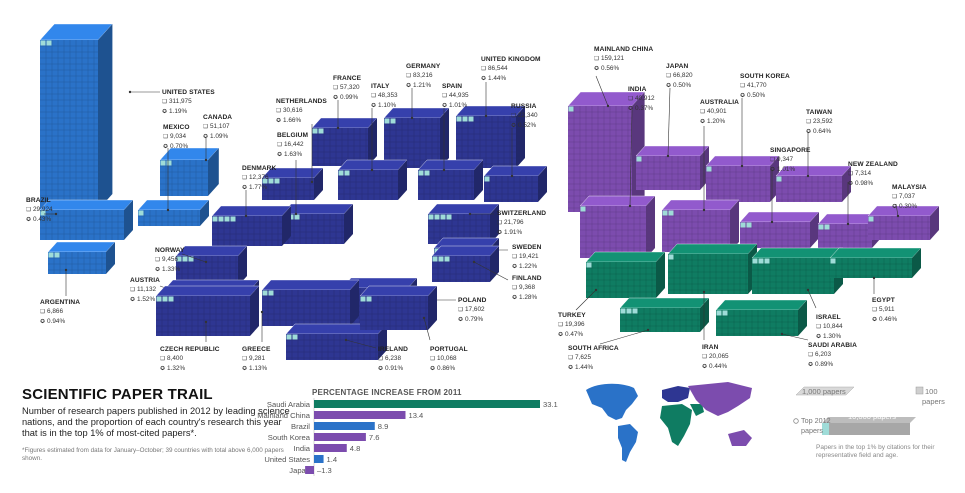  What do you see at coordinates (145, 280) in the screenshot?
I see `country-name: AUSTRIA` at bounding box center [145, 280].